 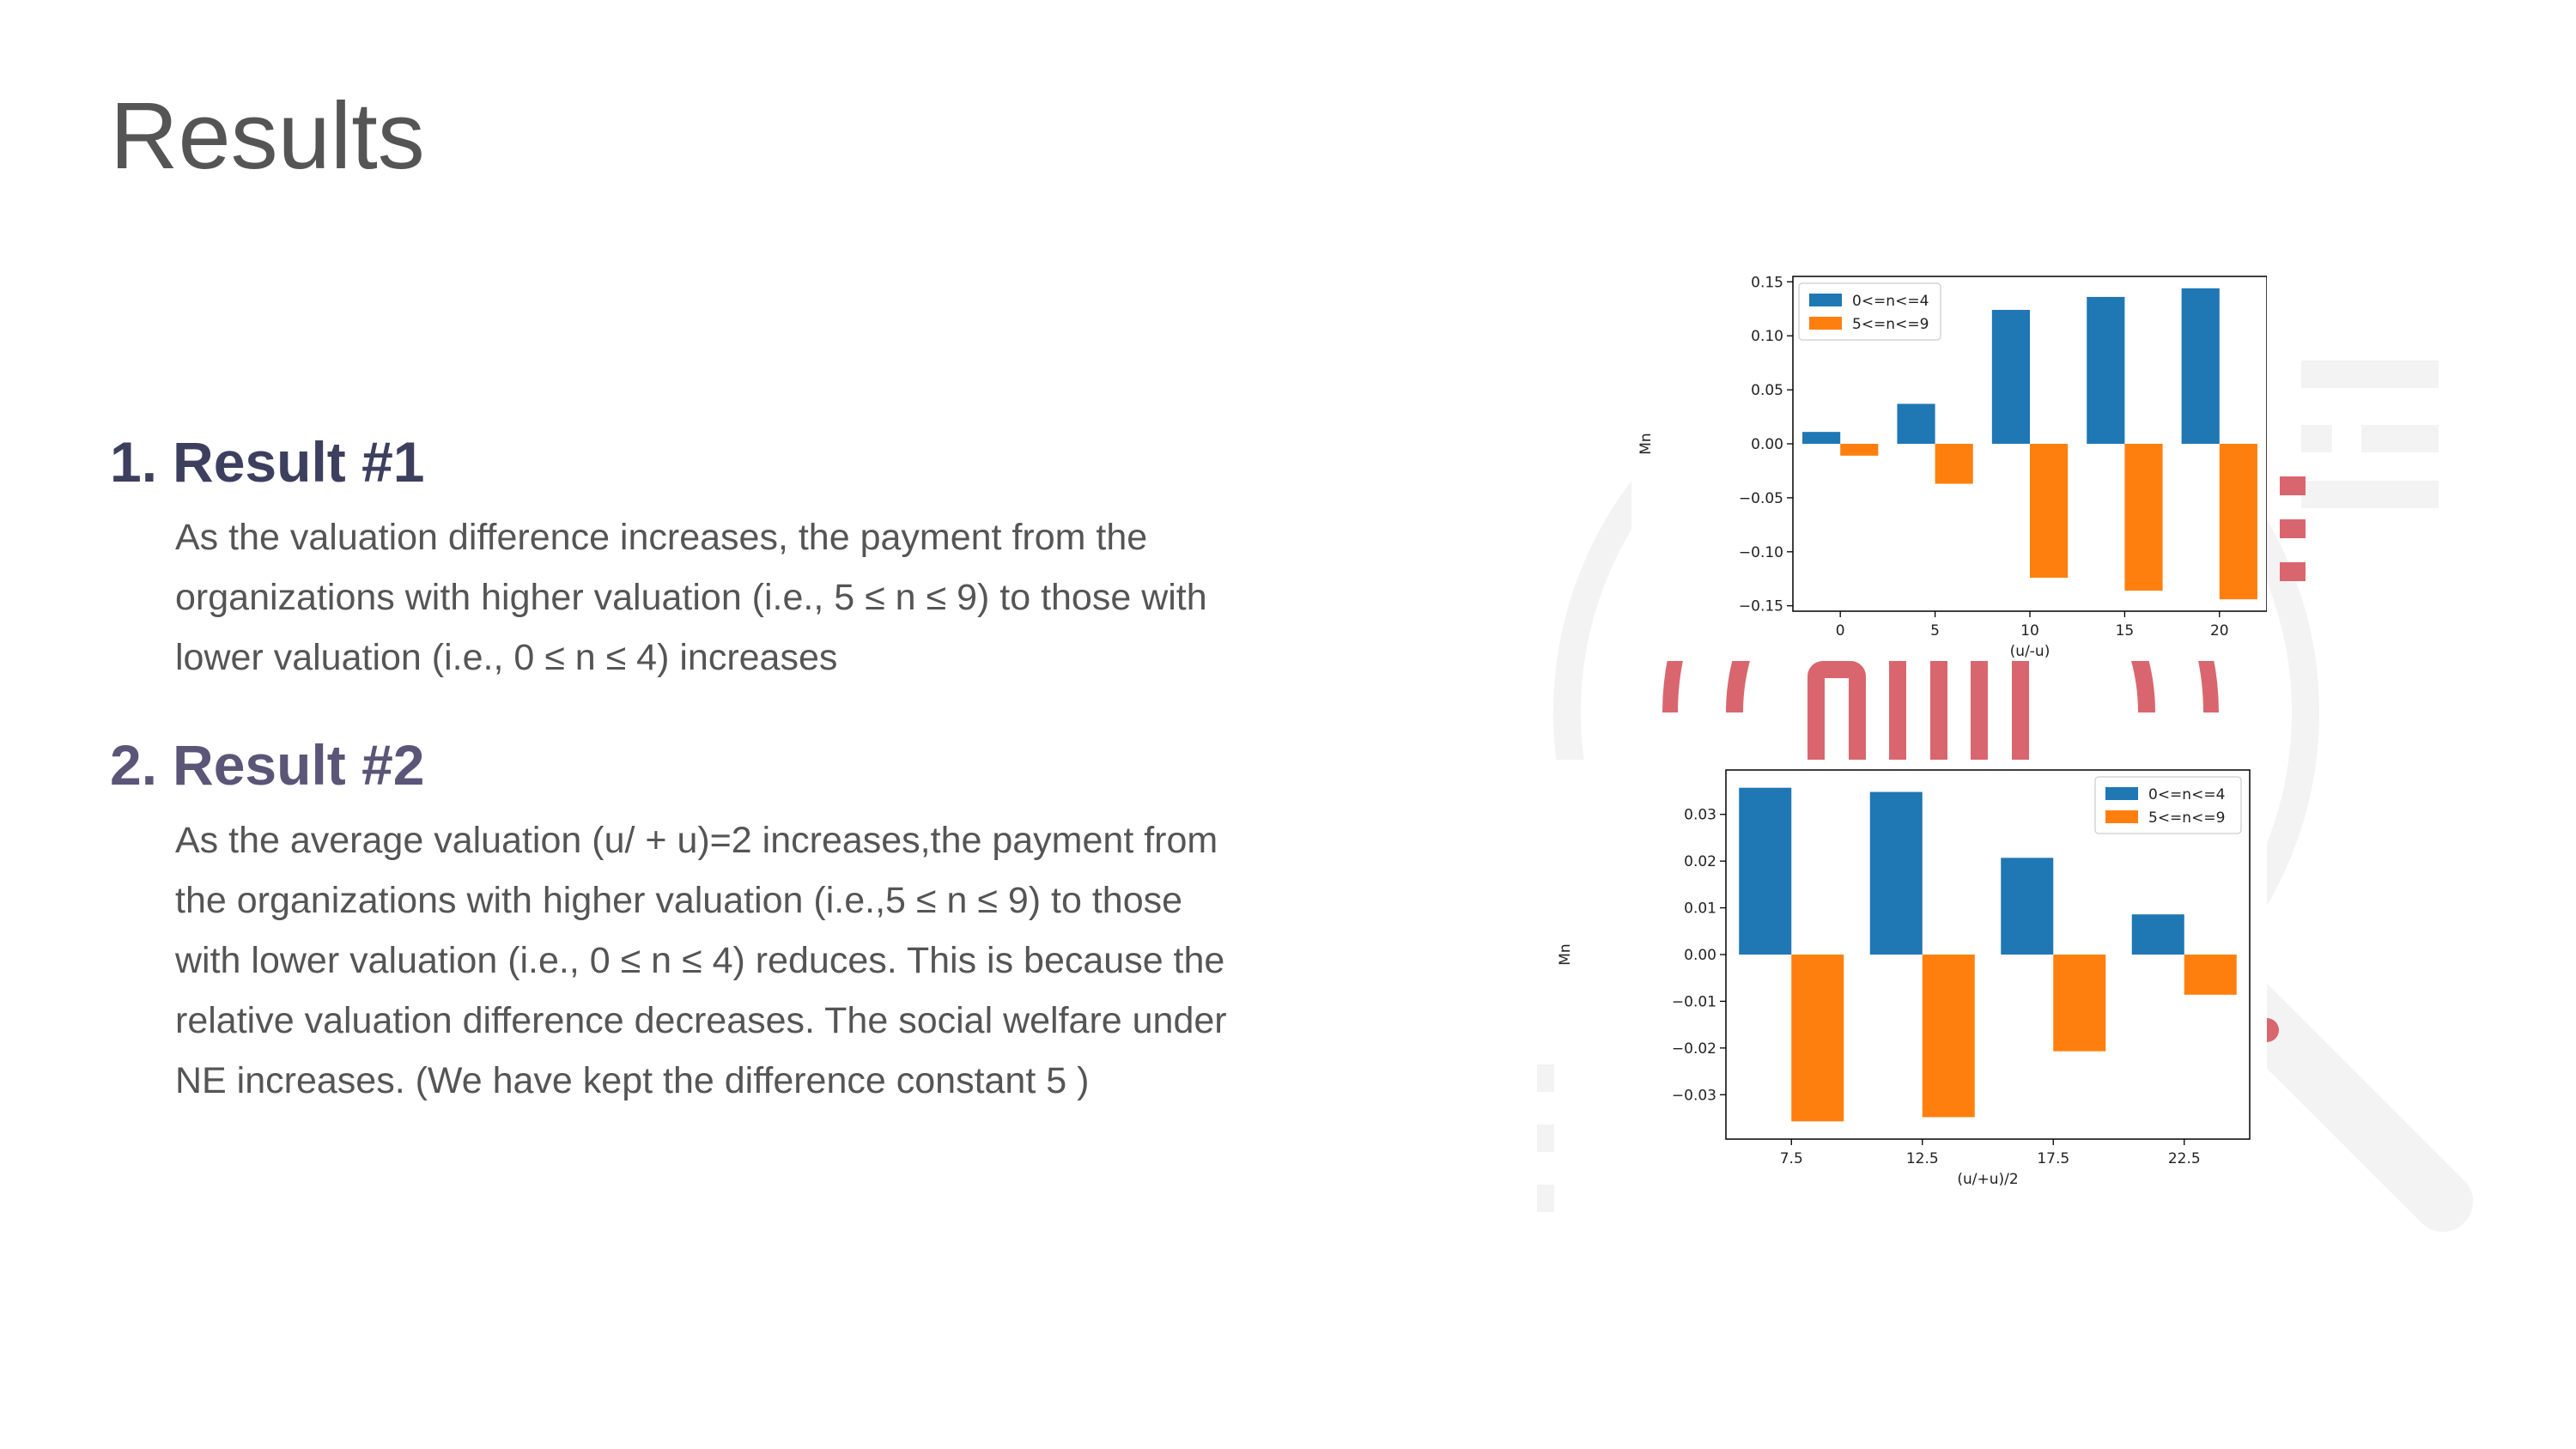 What do you see at coordinates (134, 765) in the screenshot?
I see `result-2-number: 2.` at bounding box center [134, 765].